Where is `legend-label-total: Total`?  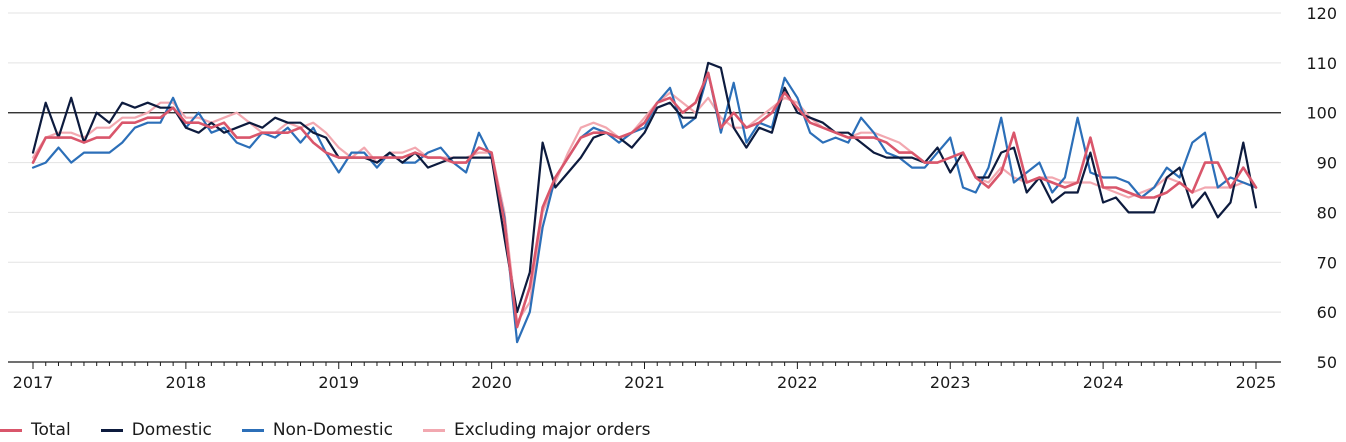
legend-label-total: Total is located at coordinates (51, 430).